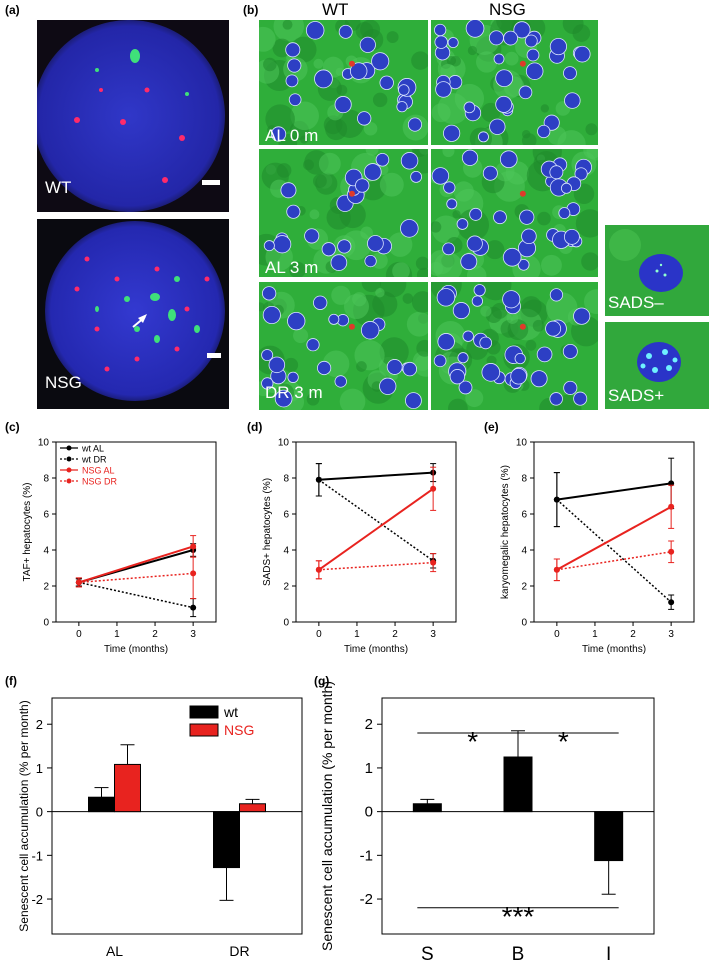  Describe the element at coordinates (12, 427) in the screenshot. I see `panel-c-letter: (c)` at that location.